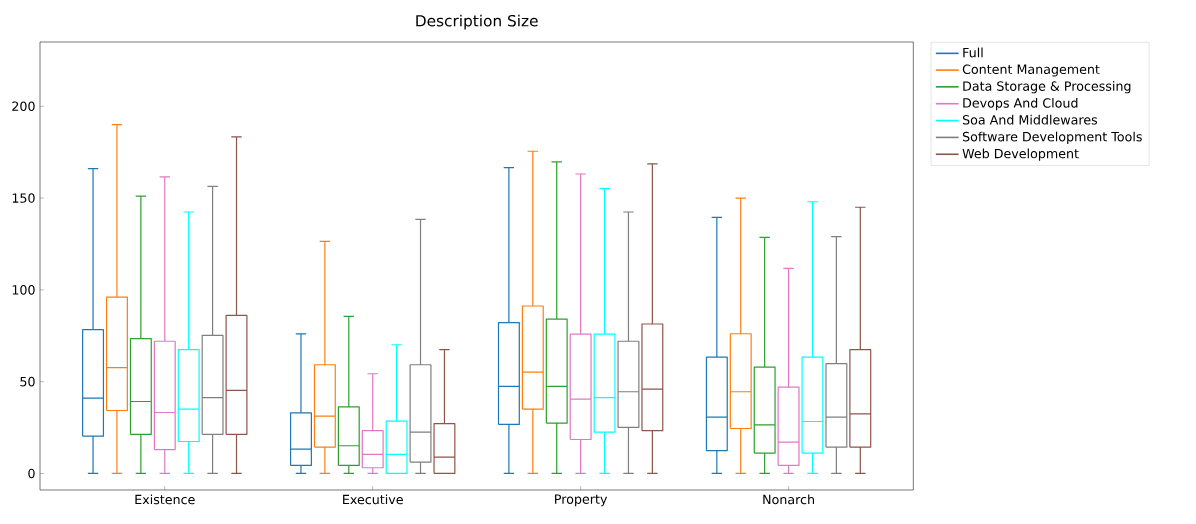 This screenshot has height=524, width=1196. I want to click on x-tick-label: Nonarch, so click(788, 499).